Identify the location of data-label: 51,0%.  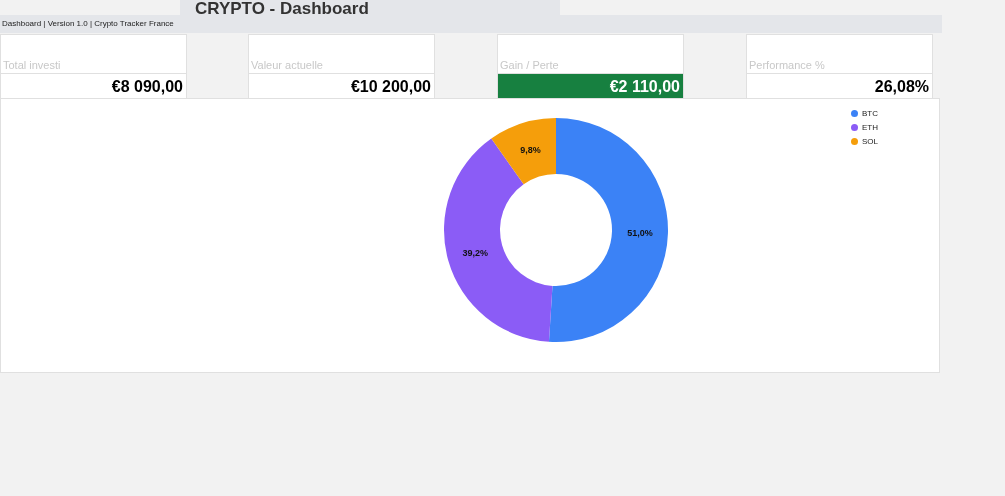
(640, 232).